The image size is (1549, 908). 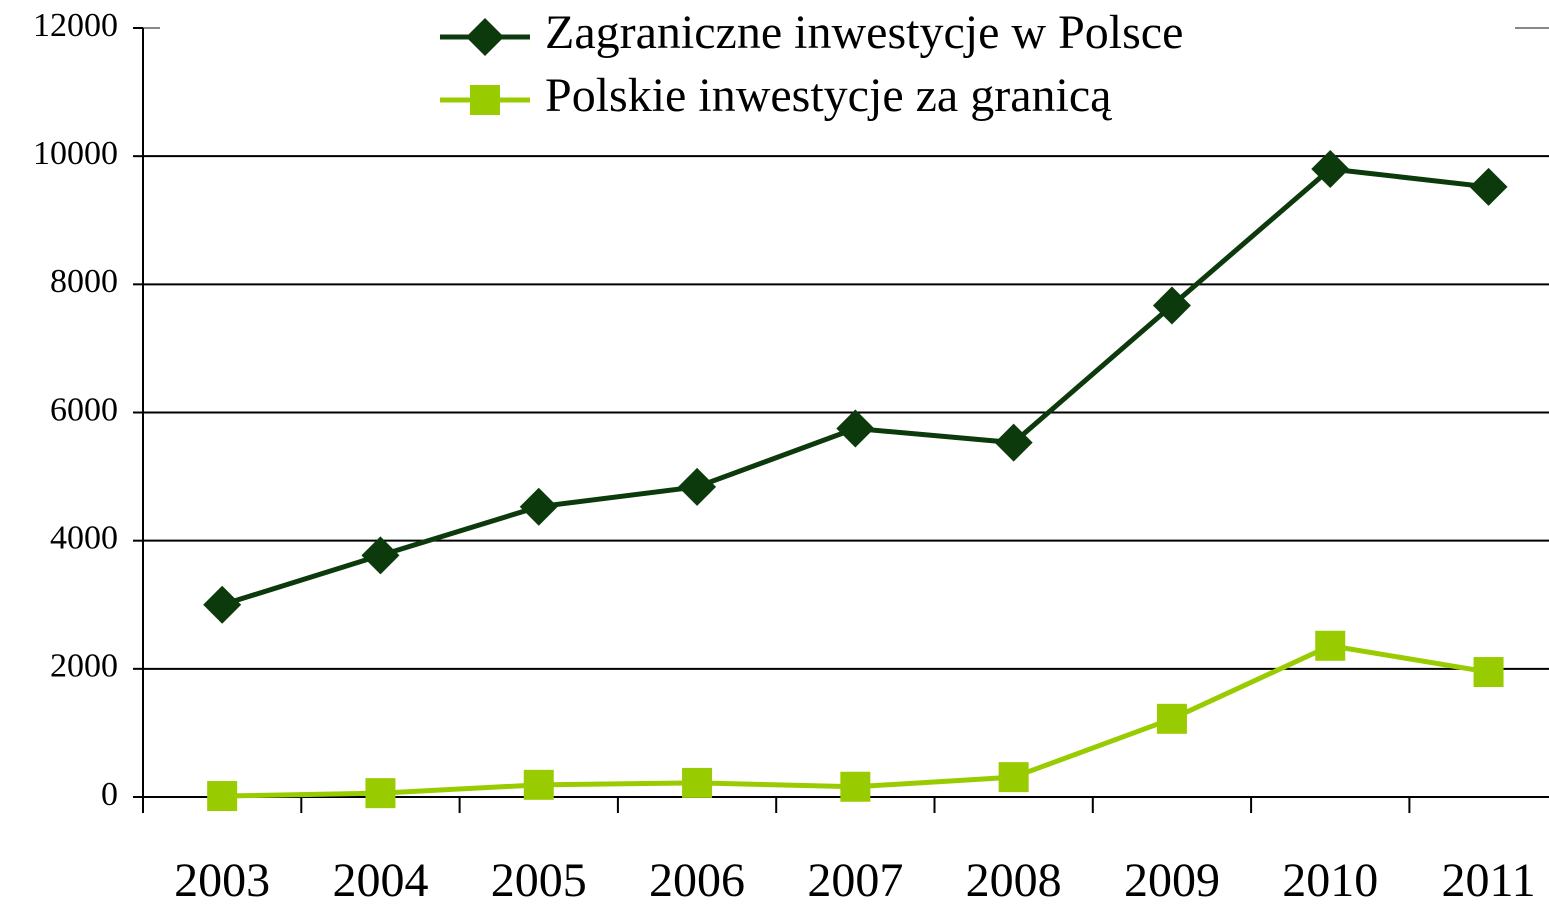 I want to click on x-tick-label: 2006, so click(x=697, y=880).